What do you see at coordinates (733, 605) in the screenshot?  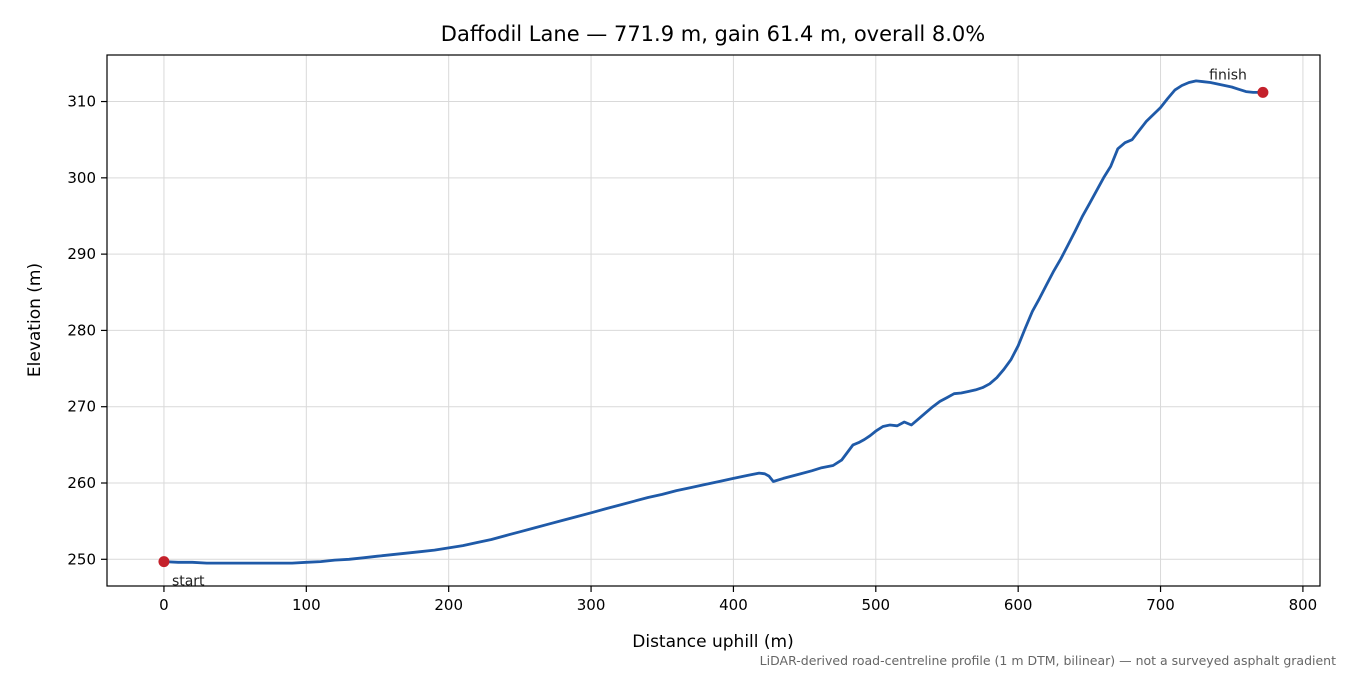 I see `x-tick-label: 400` at bounding box center [733, 605].